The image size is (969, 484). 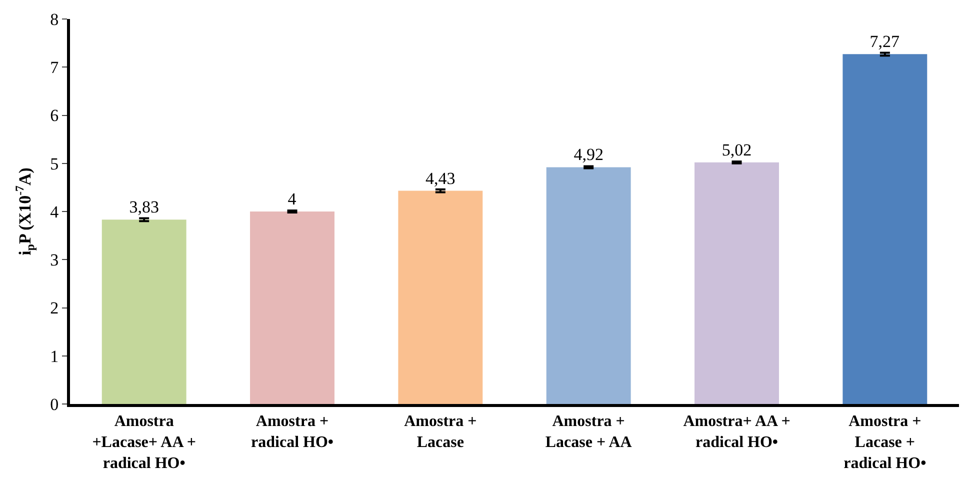 I want to click on data-label: 4,92, so click(x=589, y=154).